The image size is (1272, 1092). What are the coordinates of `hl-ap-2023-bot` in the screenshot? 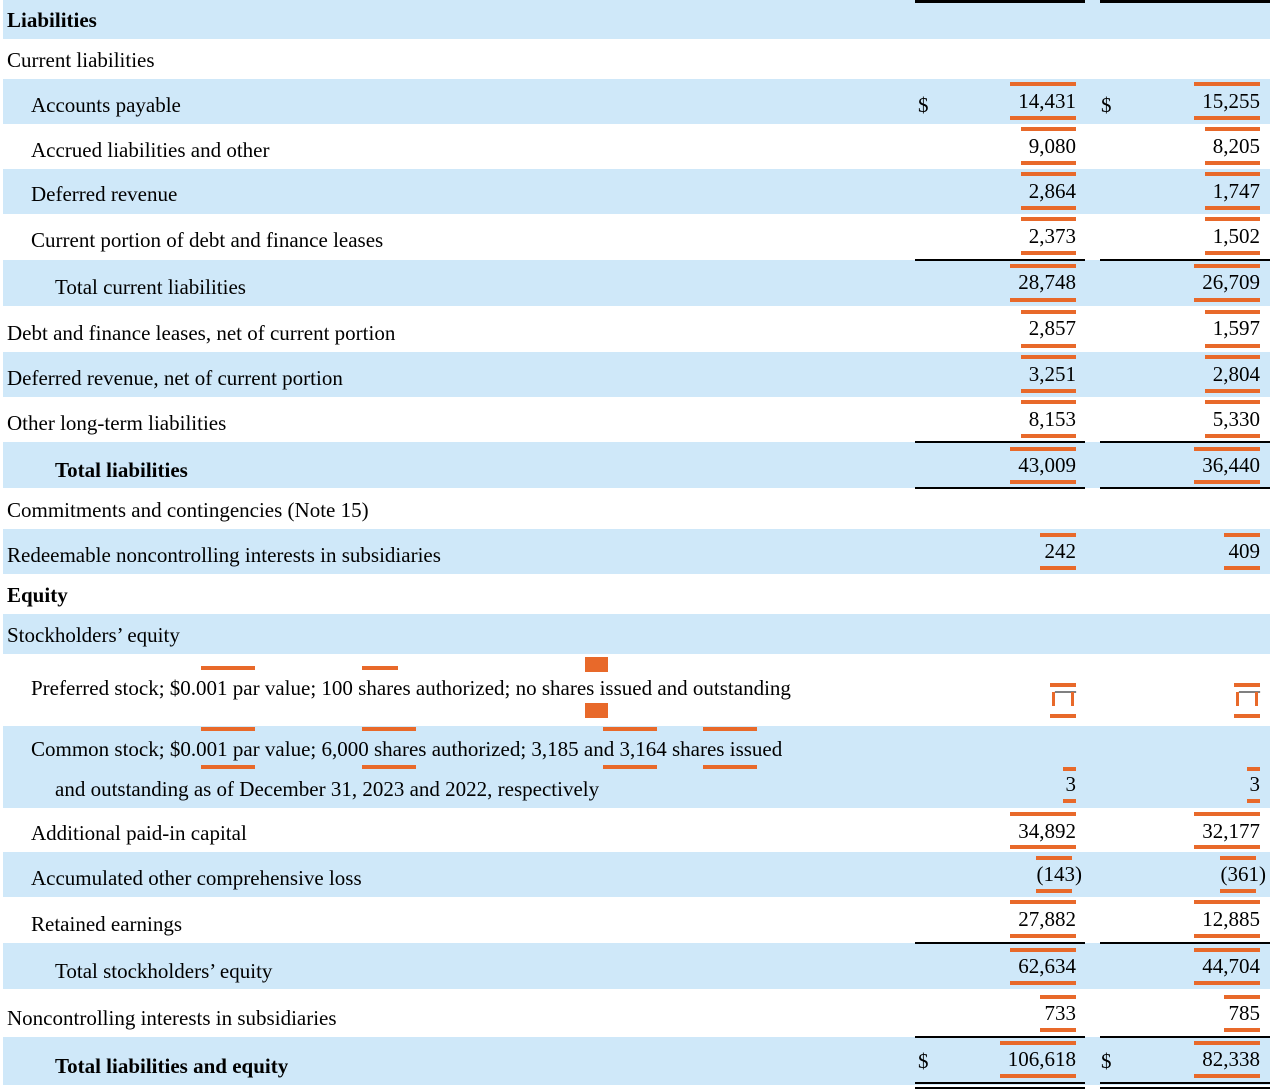 It's located at (1043, 118).